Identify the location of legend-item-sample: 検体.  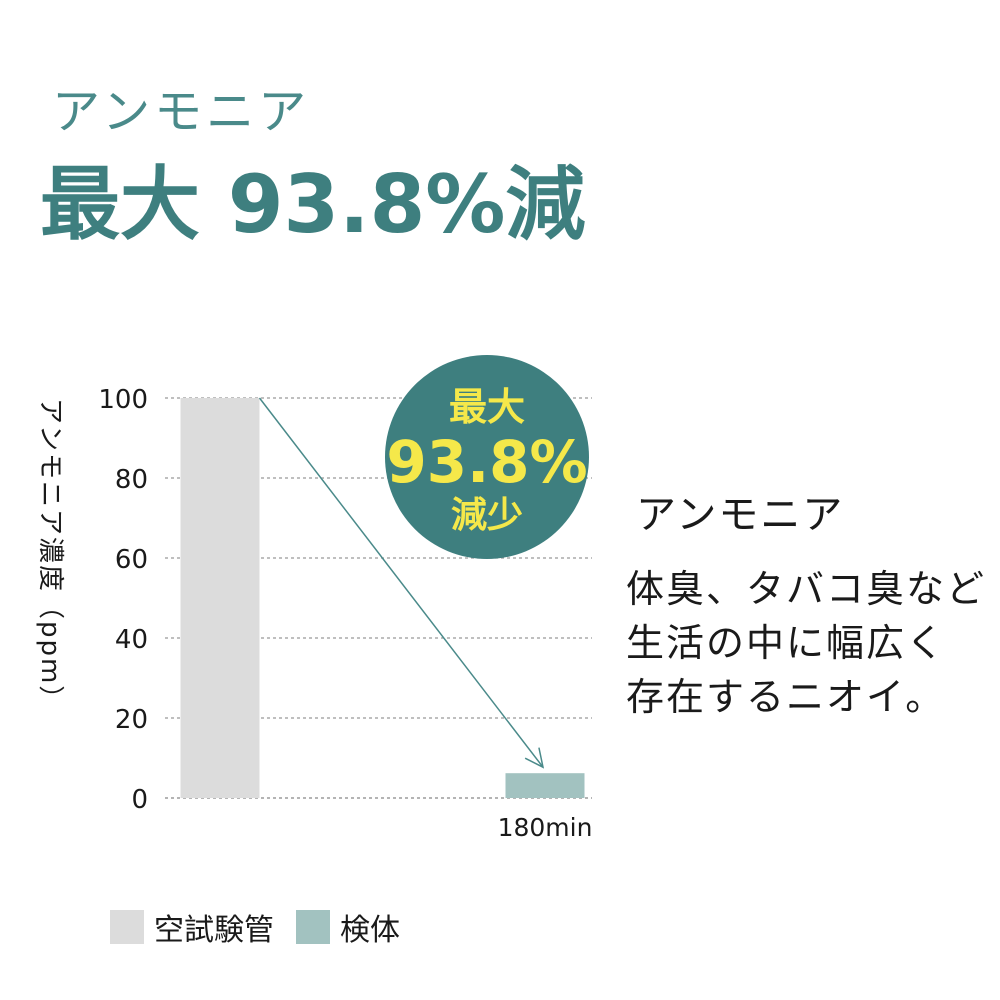
(348, 927).